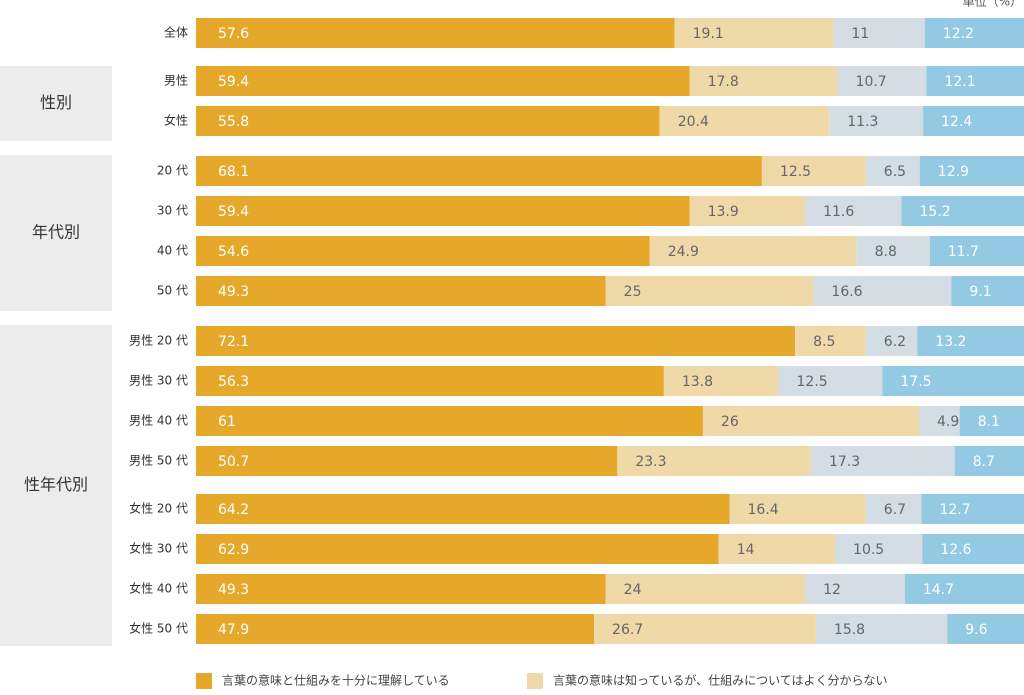 The image size is (1024, 695). Describe the element at coordinates (627, 630) in the screenshot. I see `value-label: 26.7` at that location.